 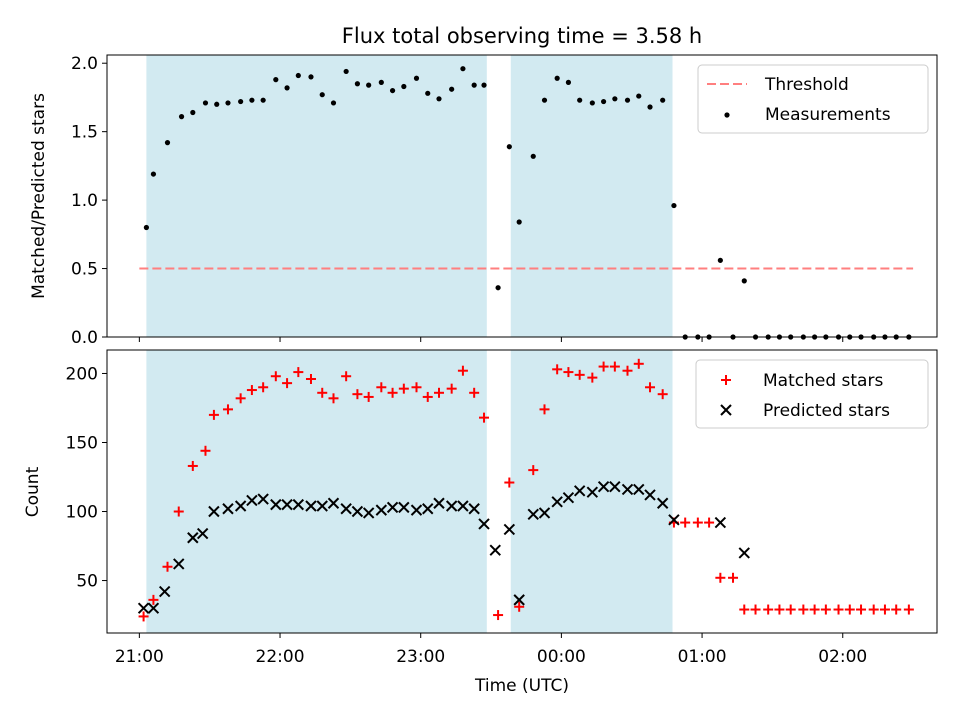 I want to click on top-y-tick-label: 0.0, so click(x=84, y=338).